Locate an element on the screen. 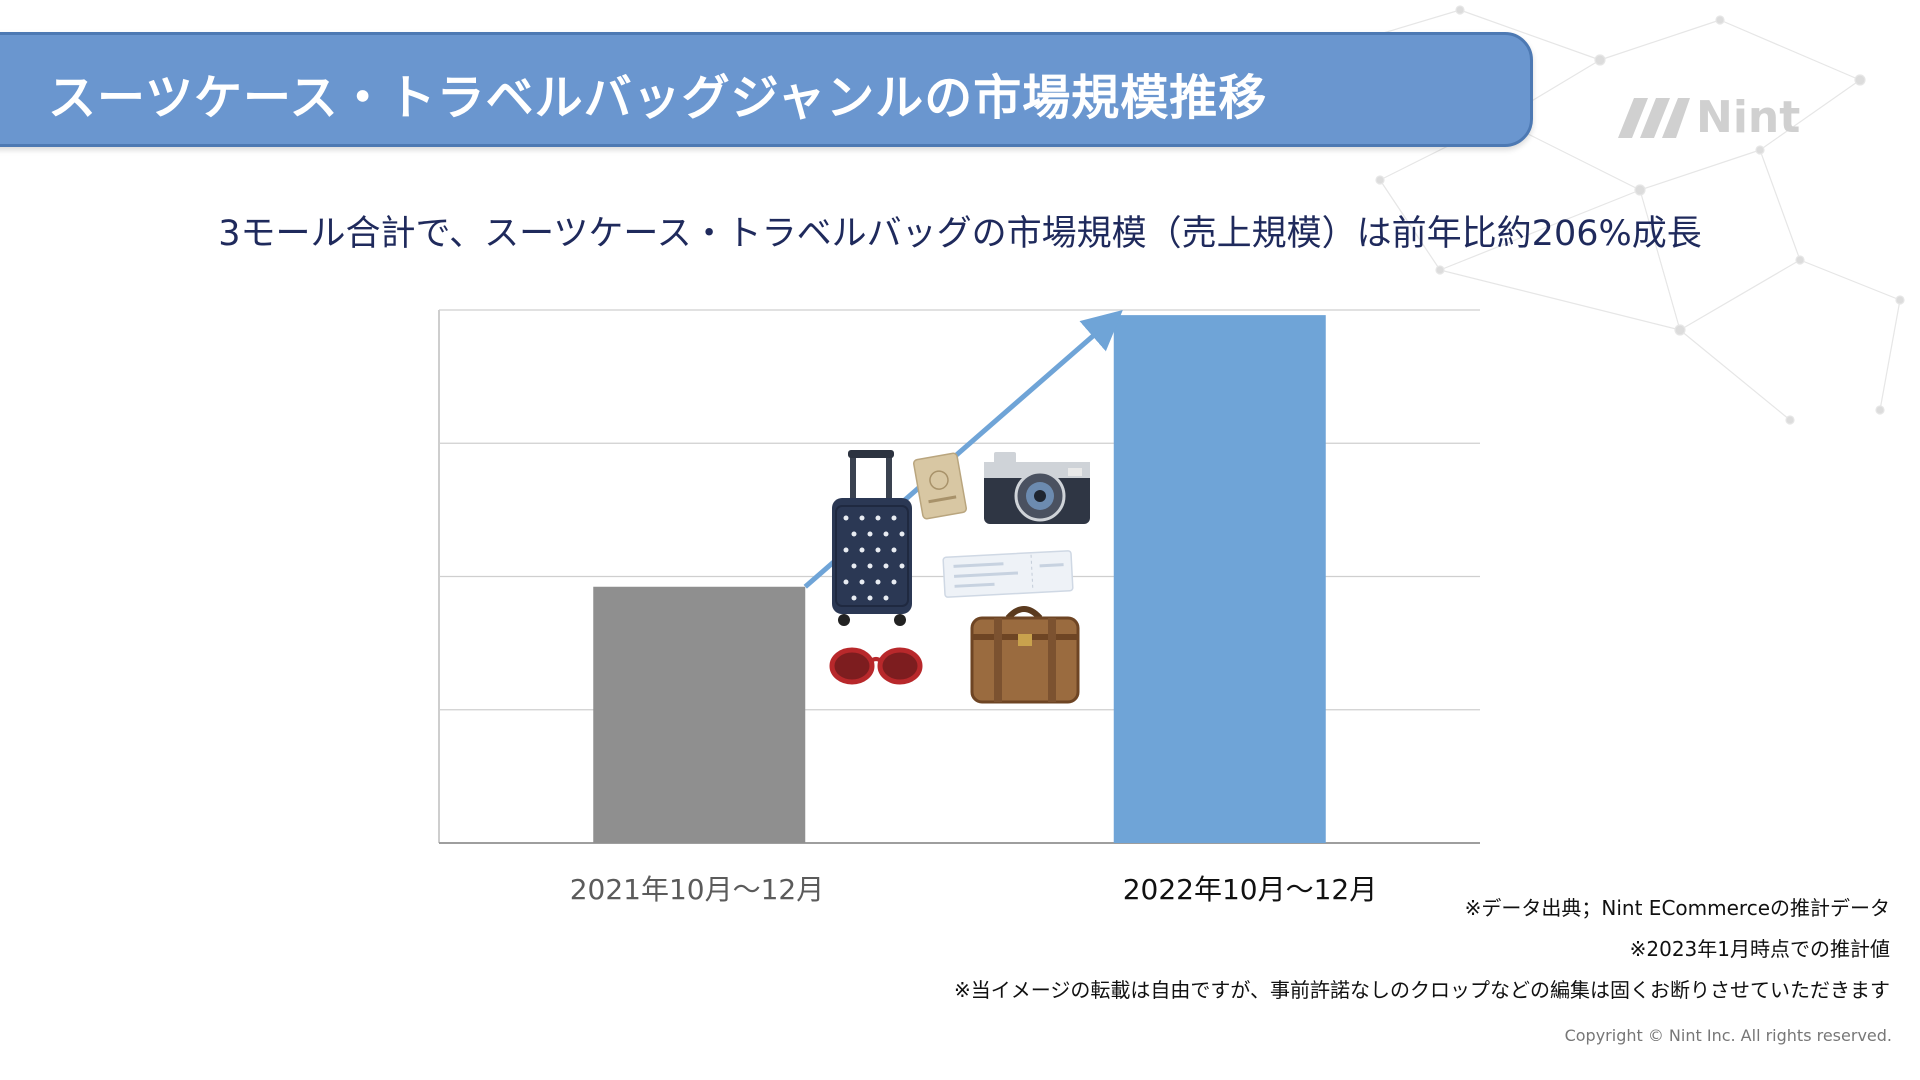  title-banner is located at coordinates (766, 89).